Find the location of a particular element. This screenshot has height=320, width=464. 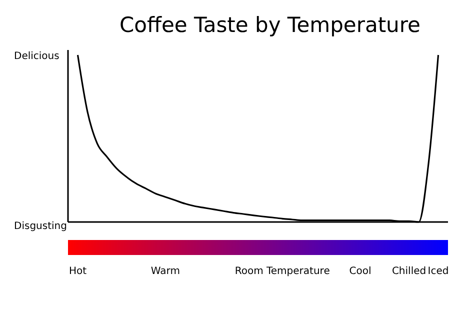

text: Delicious is located at coordinates (37, 56).